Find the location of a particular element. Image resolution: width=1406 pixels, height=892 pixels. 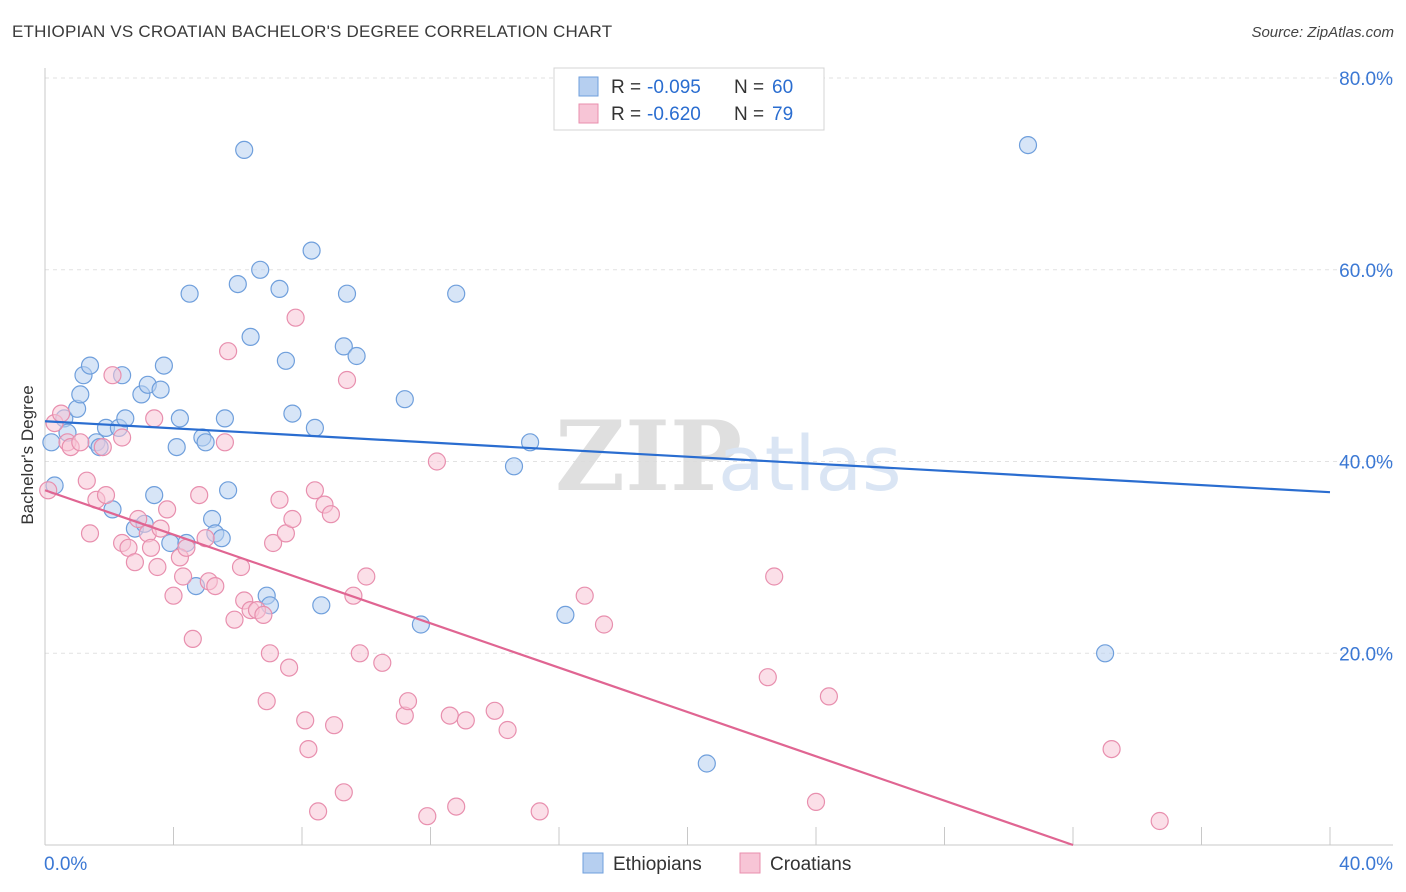

stats-legend-box is located at coordinates (689, 99).